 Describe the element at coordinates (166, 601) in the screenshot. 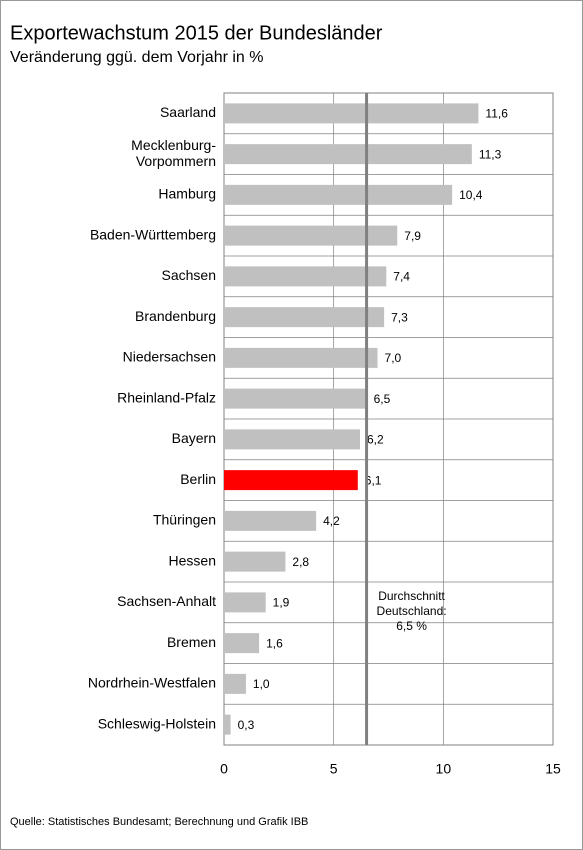

I see `category-label: Sachsen-Anhalt` at that location.